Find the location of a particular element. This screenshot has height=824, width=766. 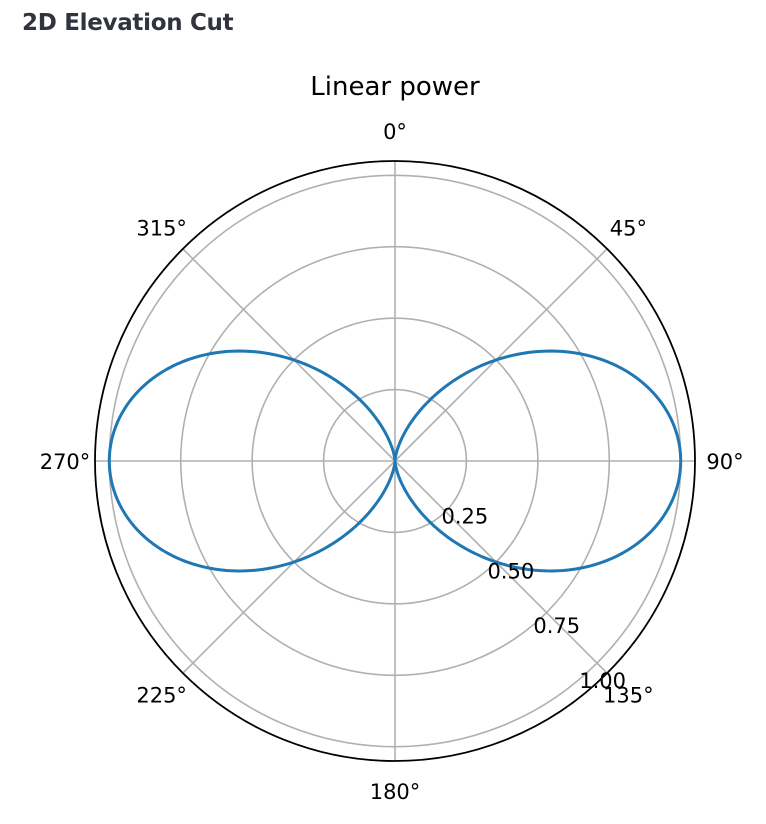

theta-tick-label: 225° is located at coordinates (161, 695).